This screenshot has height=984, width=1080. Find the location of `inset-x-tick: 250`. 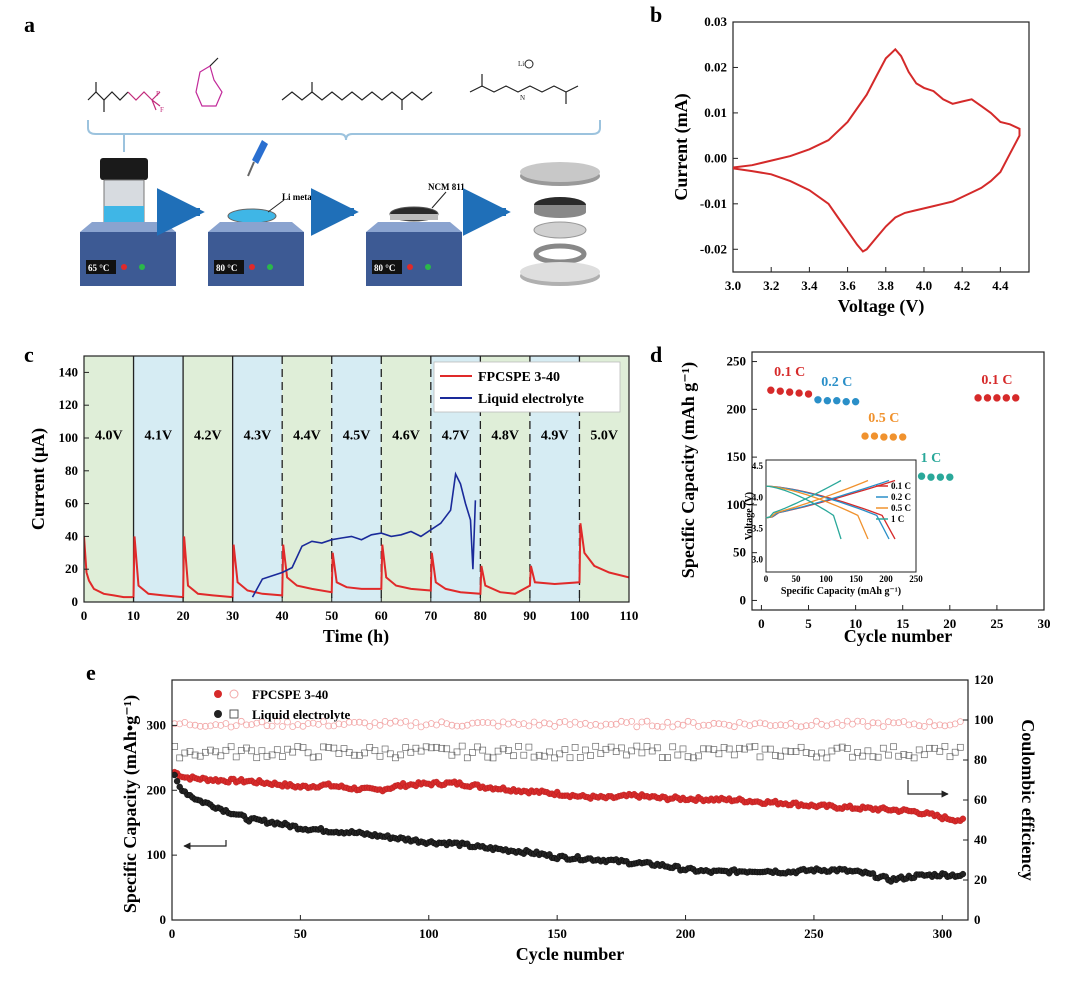

inset-x-tick: 250 is located at coordinates (916, 579).